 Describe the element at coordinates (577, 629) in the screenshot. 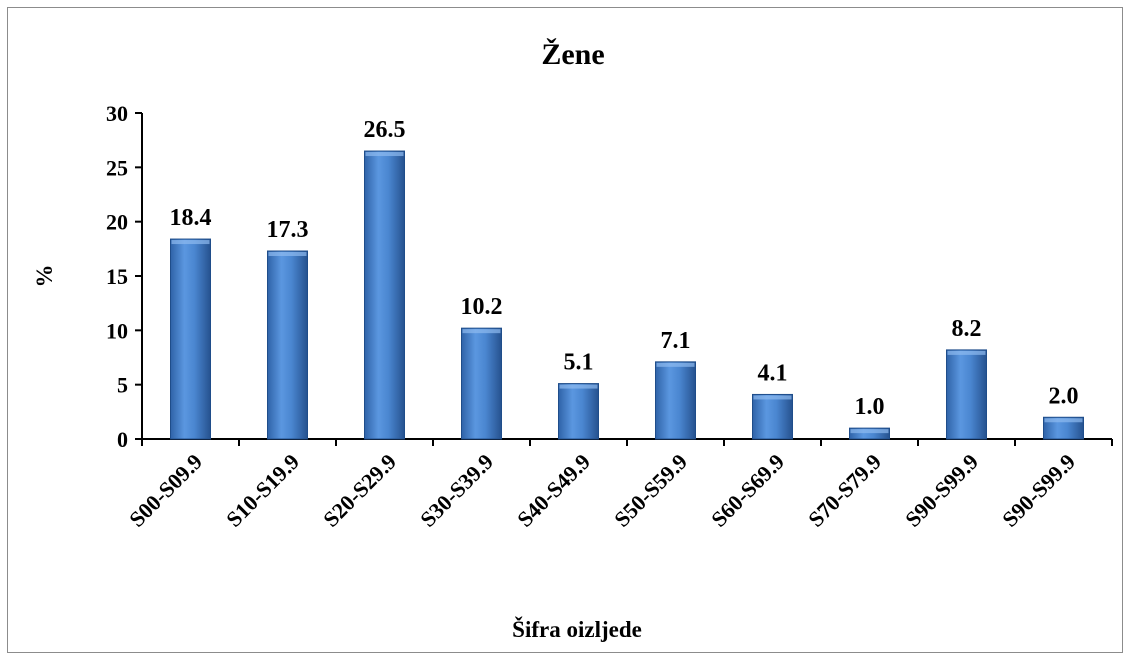

I see `x-axis-title: Šifra oizljede` at that location.